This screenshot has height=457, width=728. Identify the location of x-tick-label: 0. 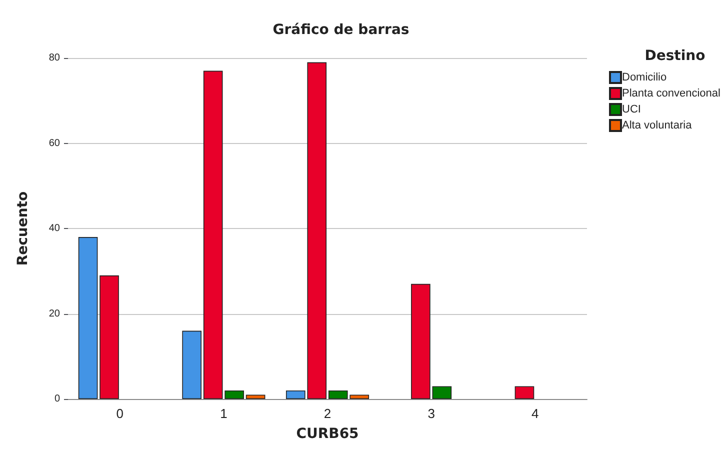
(120, 413).